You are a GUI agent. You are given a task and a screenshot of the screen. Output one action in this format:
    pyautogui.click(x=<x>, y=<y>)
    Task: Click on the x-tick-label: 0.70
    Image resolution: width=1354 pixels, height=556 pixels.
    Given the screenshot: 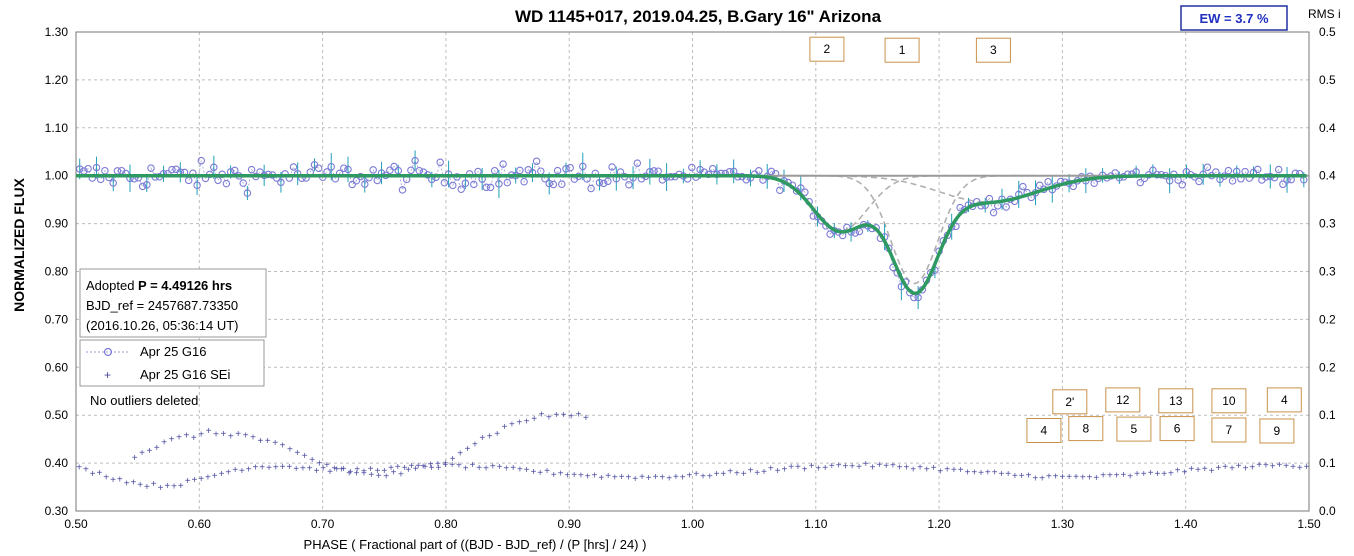 What is the action you would take?
    pyautogui.click(x=323, y=524)
    